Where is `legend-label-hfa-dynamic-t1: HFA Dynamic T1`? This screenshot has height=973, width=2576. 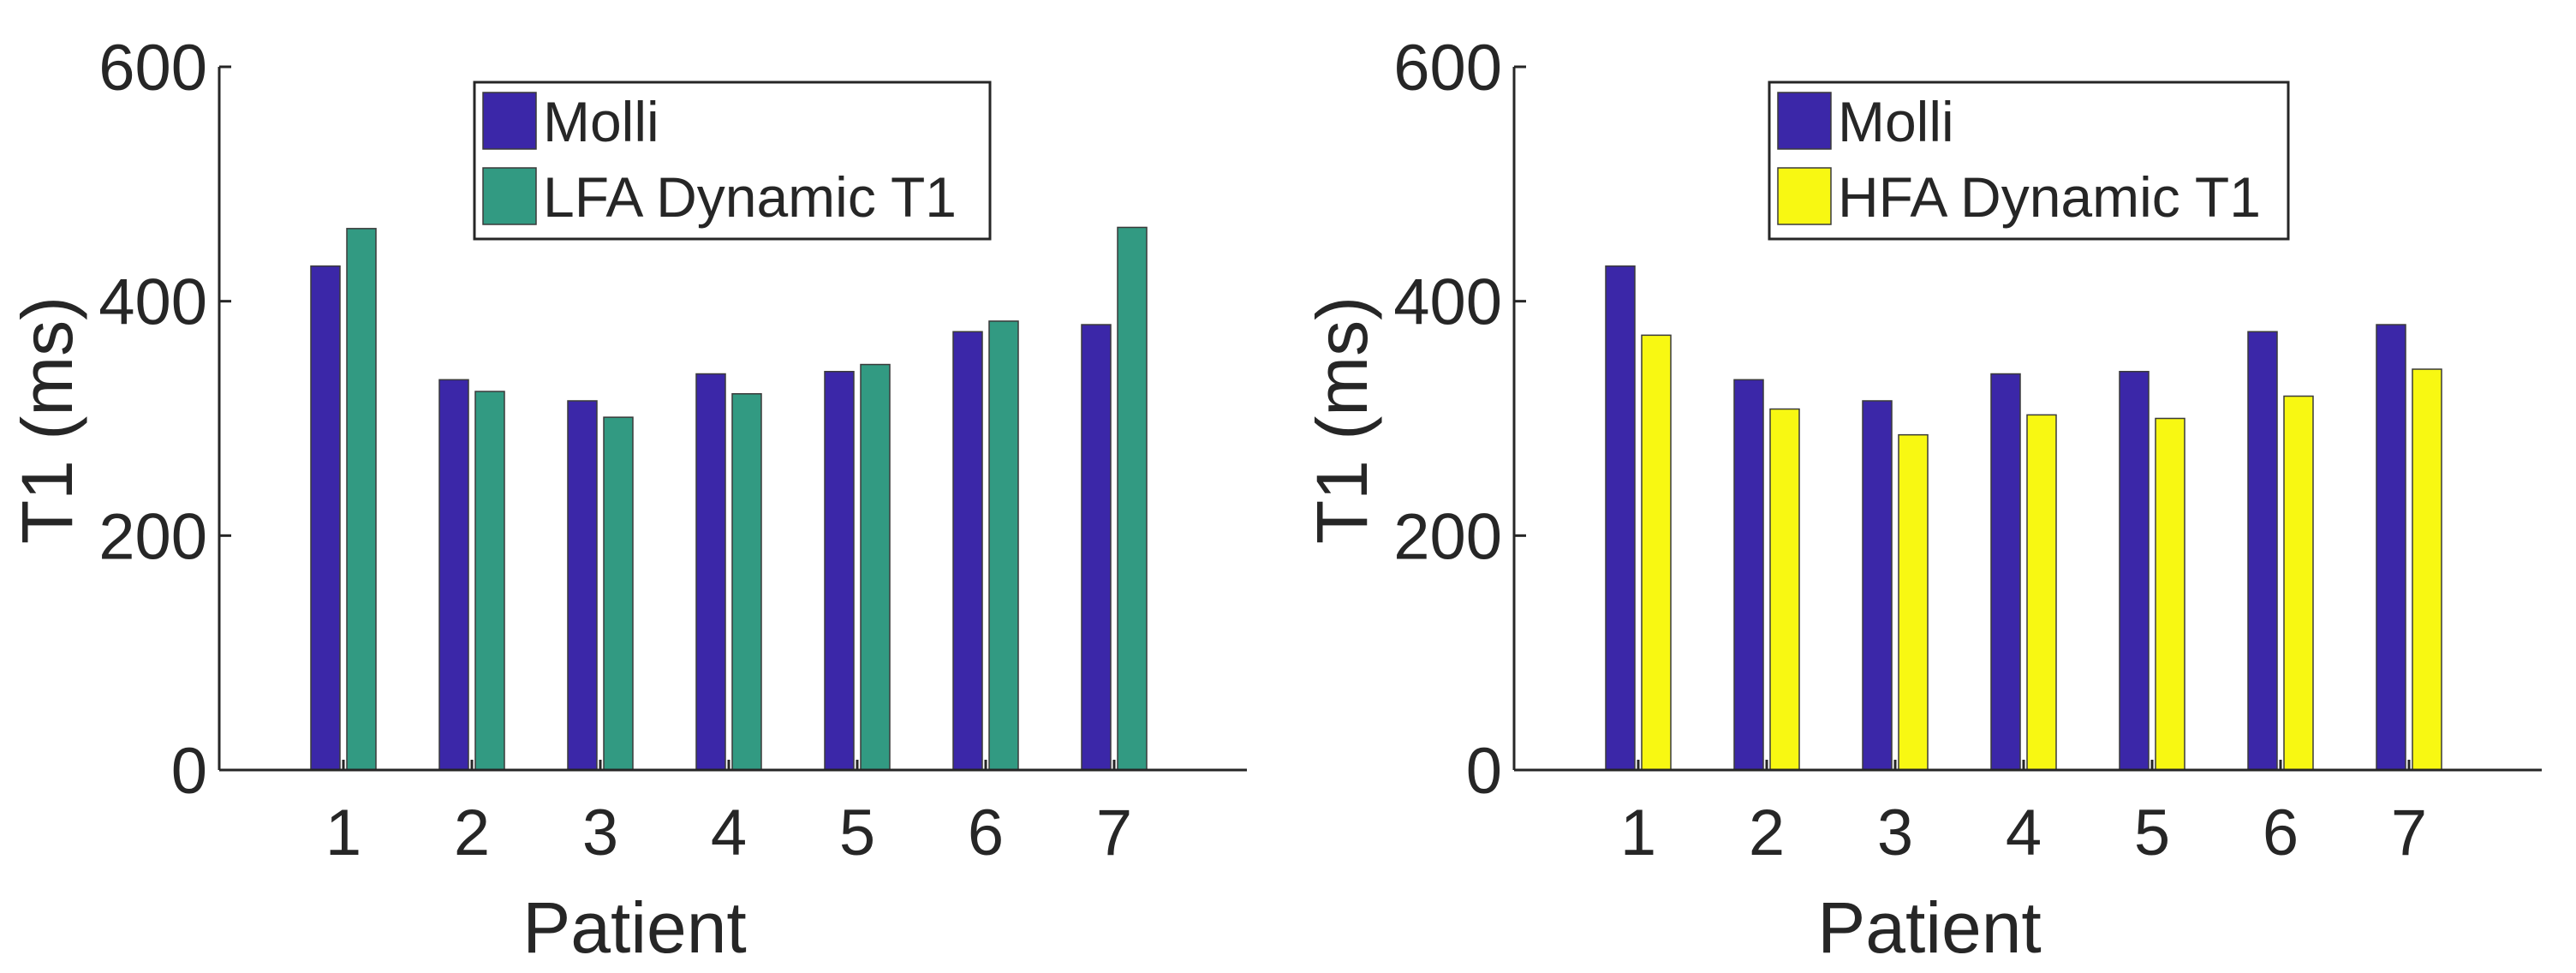 legend-label-hfa-dynamic-t1: HFA Dynamic T1 is located at coordinates (2049, 197).